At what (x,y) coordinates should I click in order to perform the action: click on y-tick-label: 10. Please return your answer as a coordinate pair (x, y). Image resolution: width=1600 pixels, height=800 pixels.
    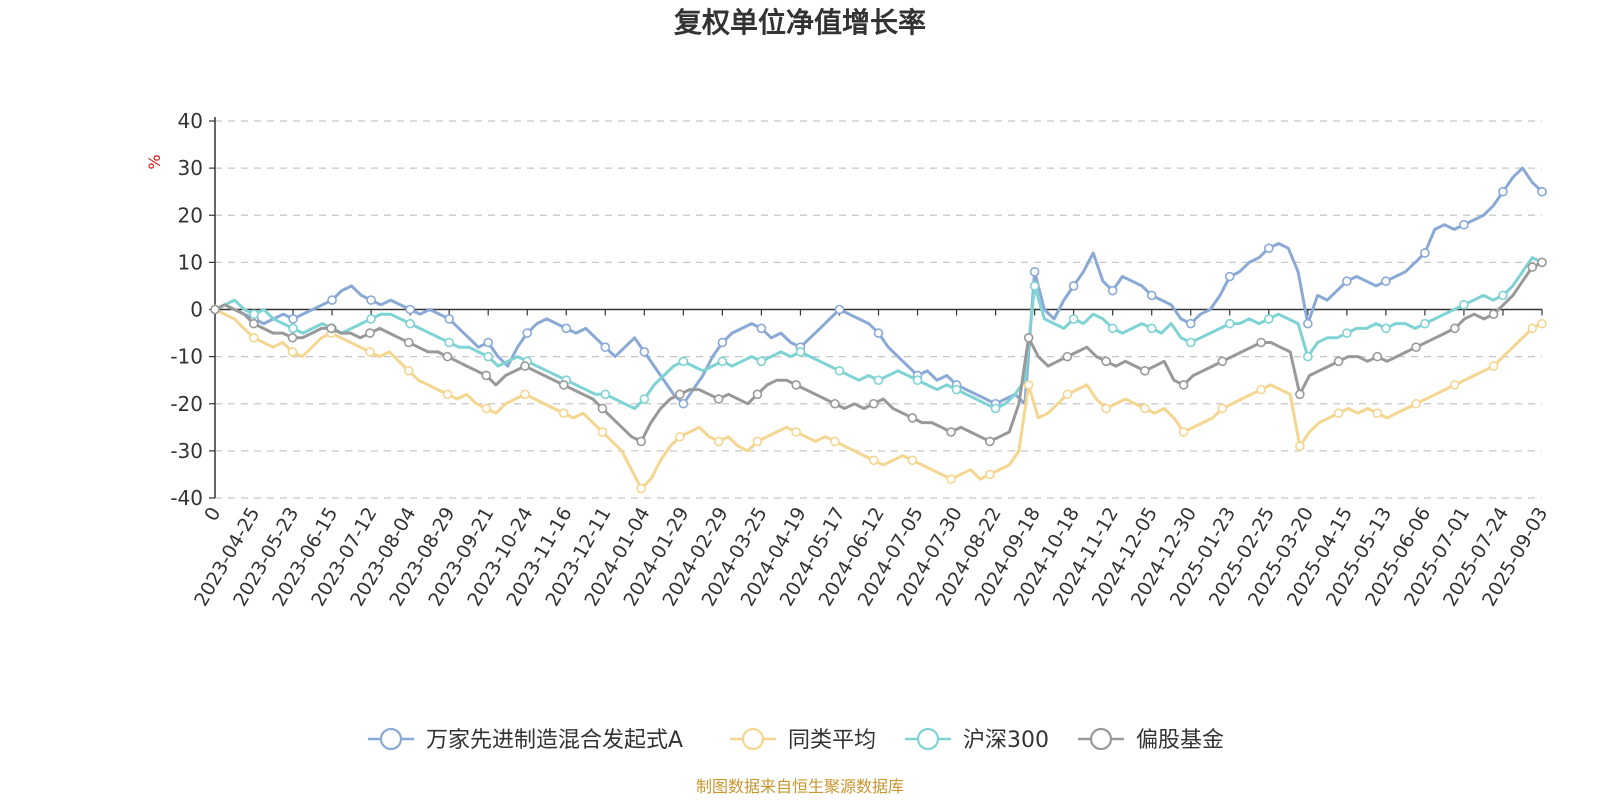
    Looking at the image, I should click on (190, 262).